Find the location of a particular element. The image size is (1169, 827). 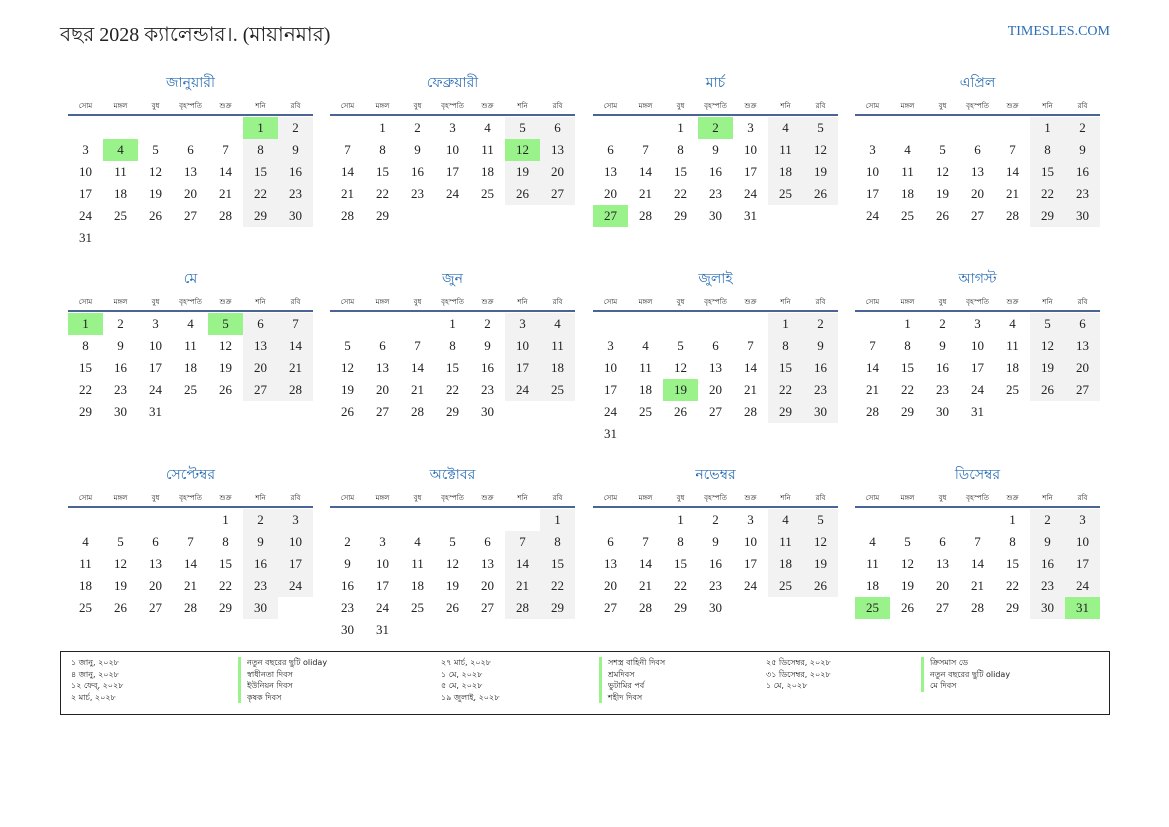

day-cell: 13 is located at coordinates (977, 171).